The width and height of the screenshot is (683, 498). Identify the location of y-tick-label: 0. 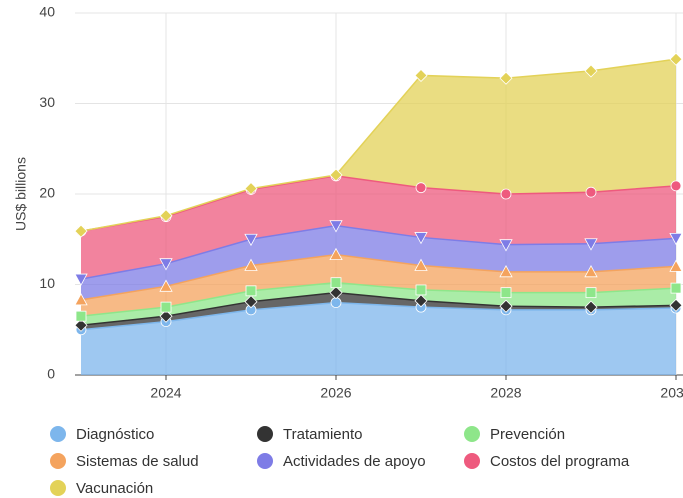
(51, 374).